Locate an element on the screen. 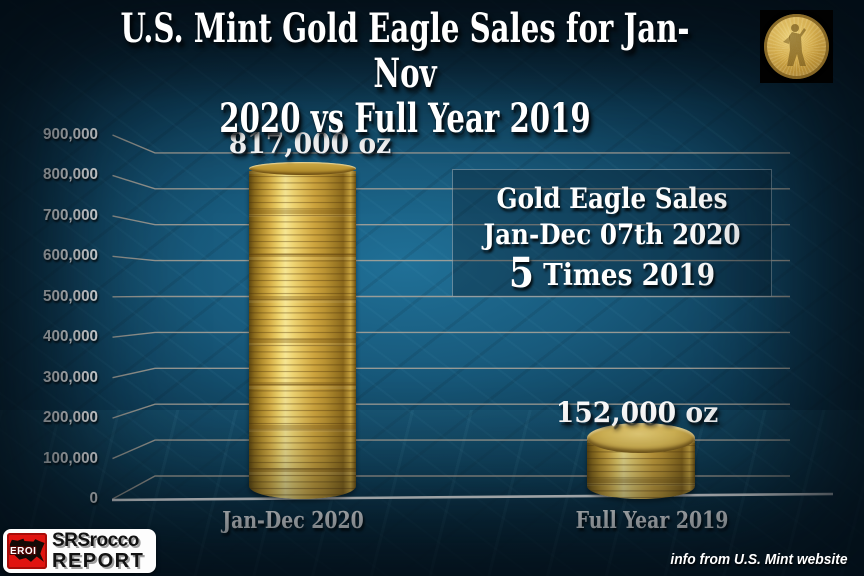  logo-line-report: REPORT is located at coordinates (98, 561).